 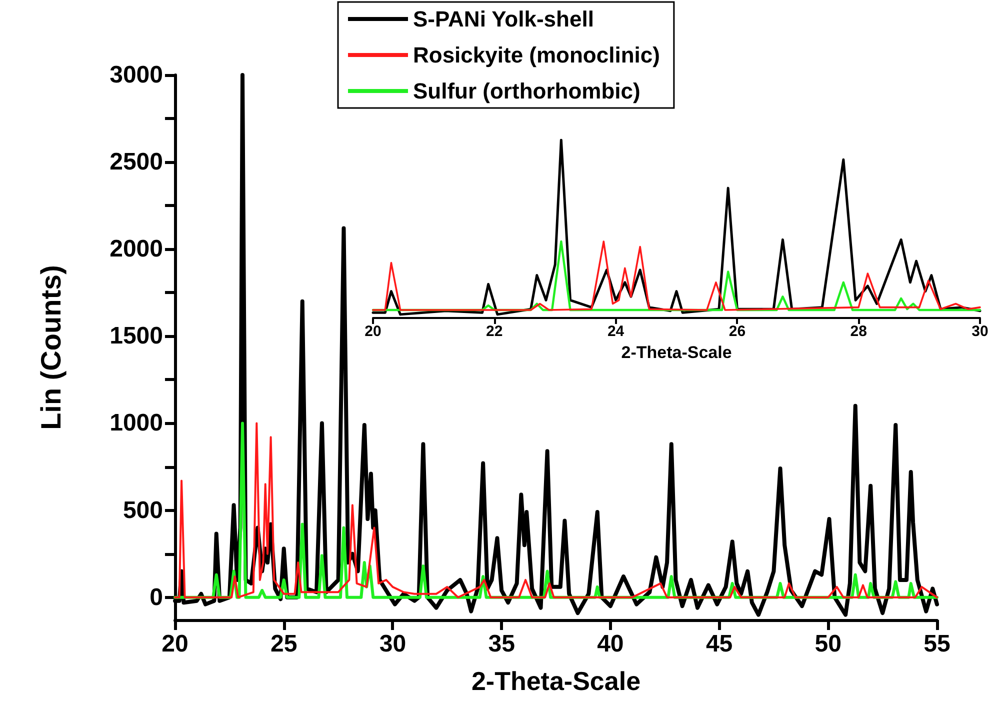 I want to click on x-tick-label: 25, so click(x=284, y=644).